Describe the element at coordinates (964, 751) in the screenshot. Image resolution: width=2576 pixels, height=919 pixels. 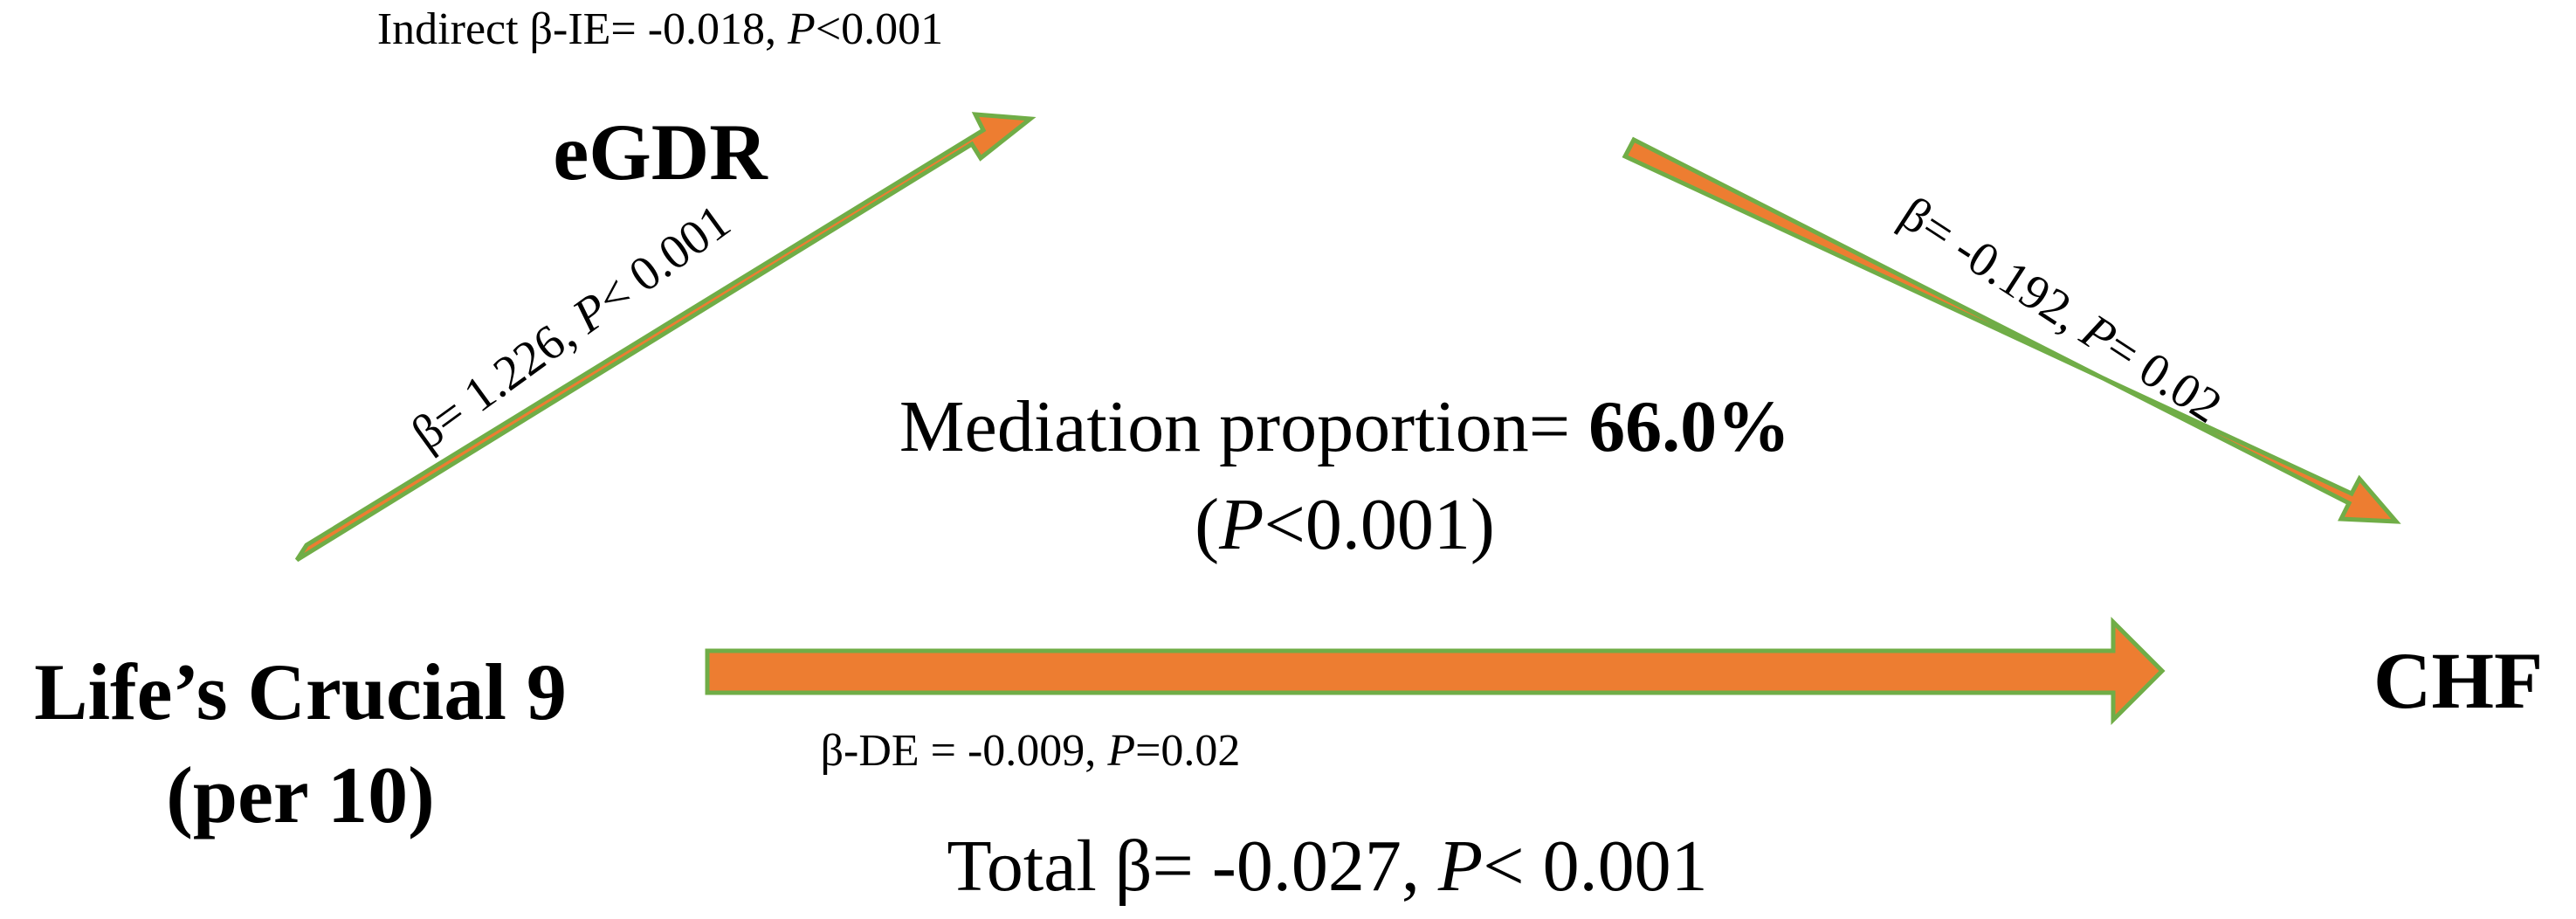
I see `direct-effect-text: β-DE = -0.009,` at that location.